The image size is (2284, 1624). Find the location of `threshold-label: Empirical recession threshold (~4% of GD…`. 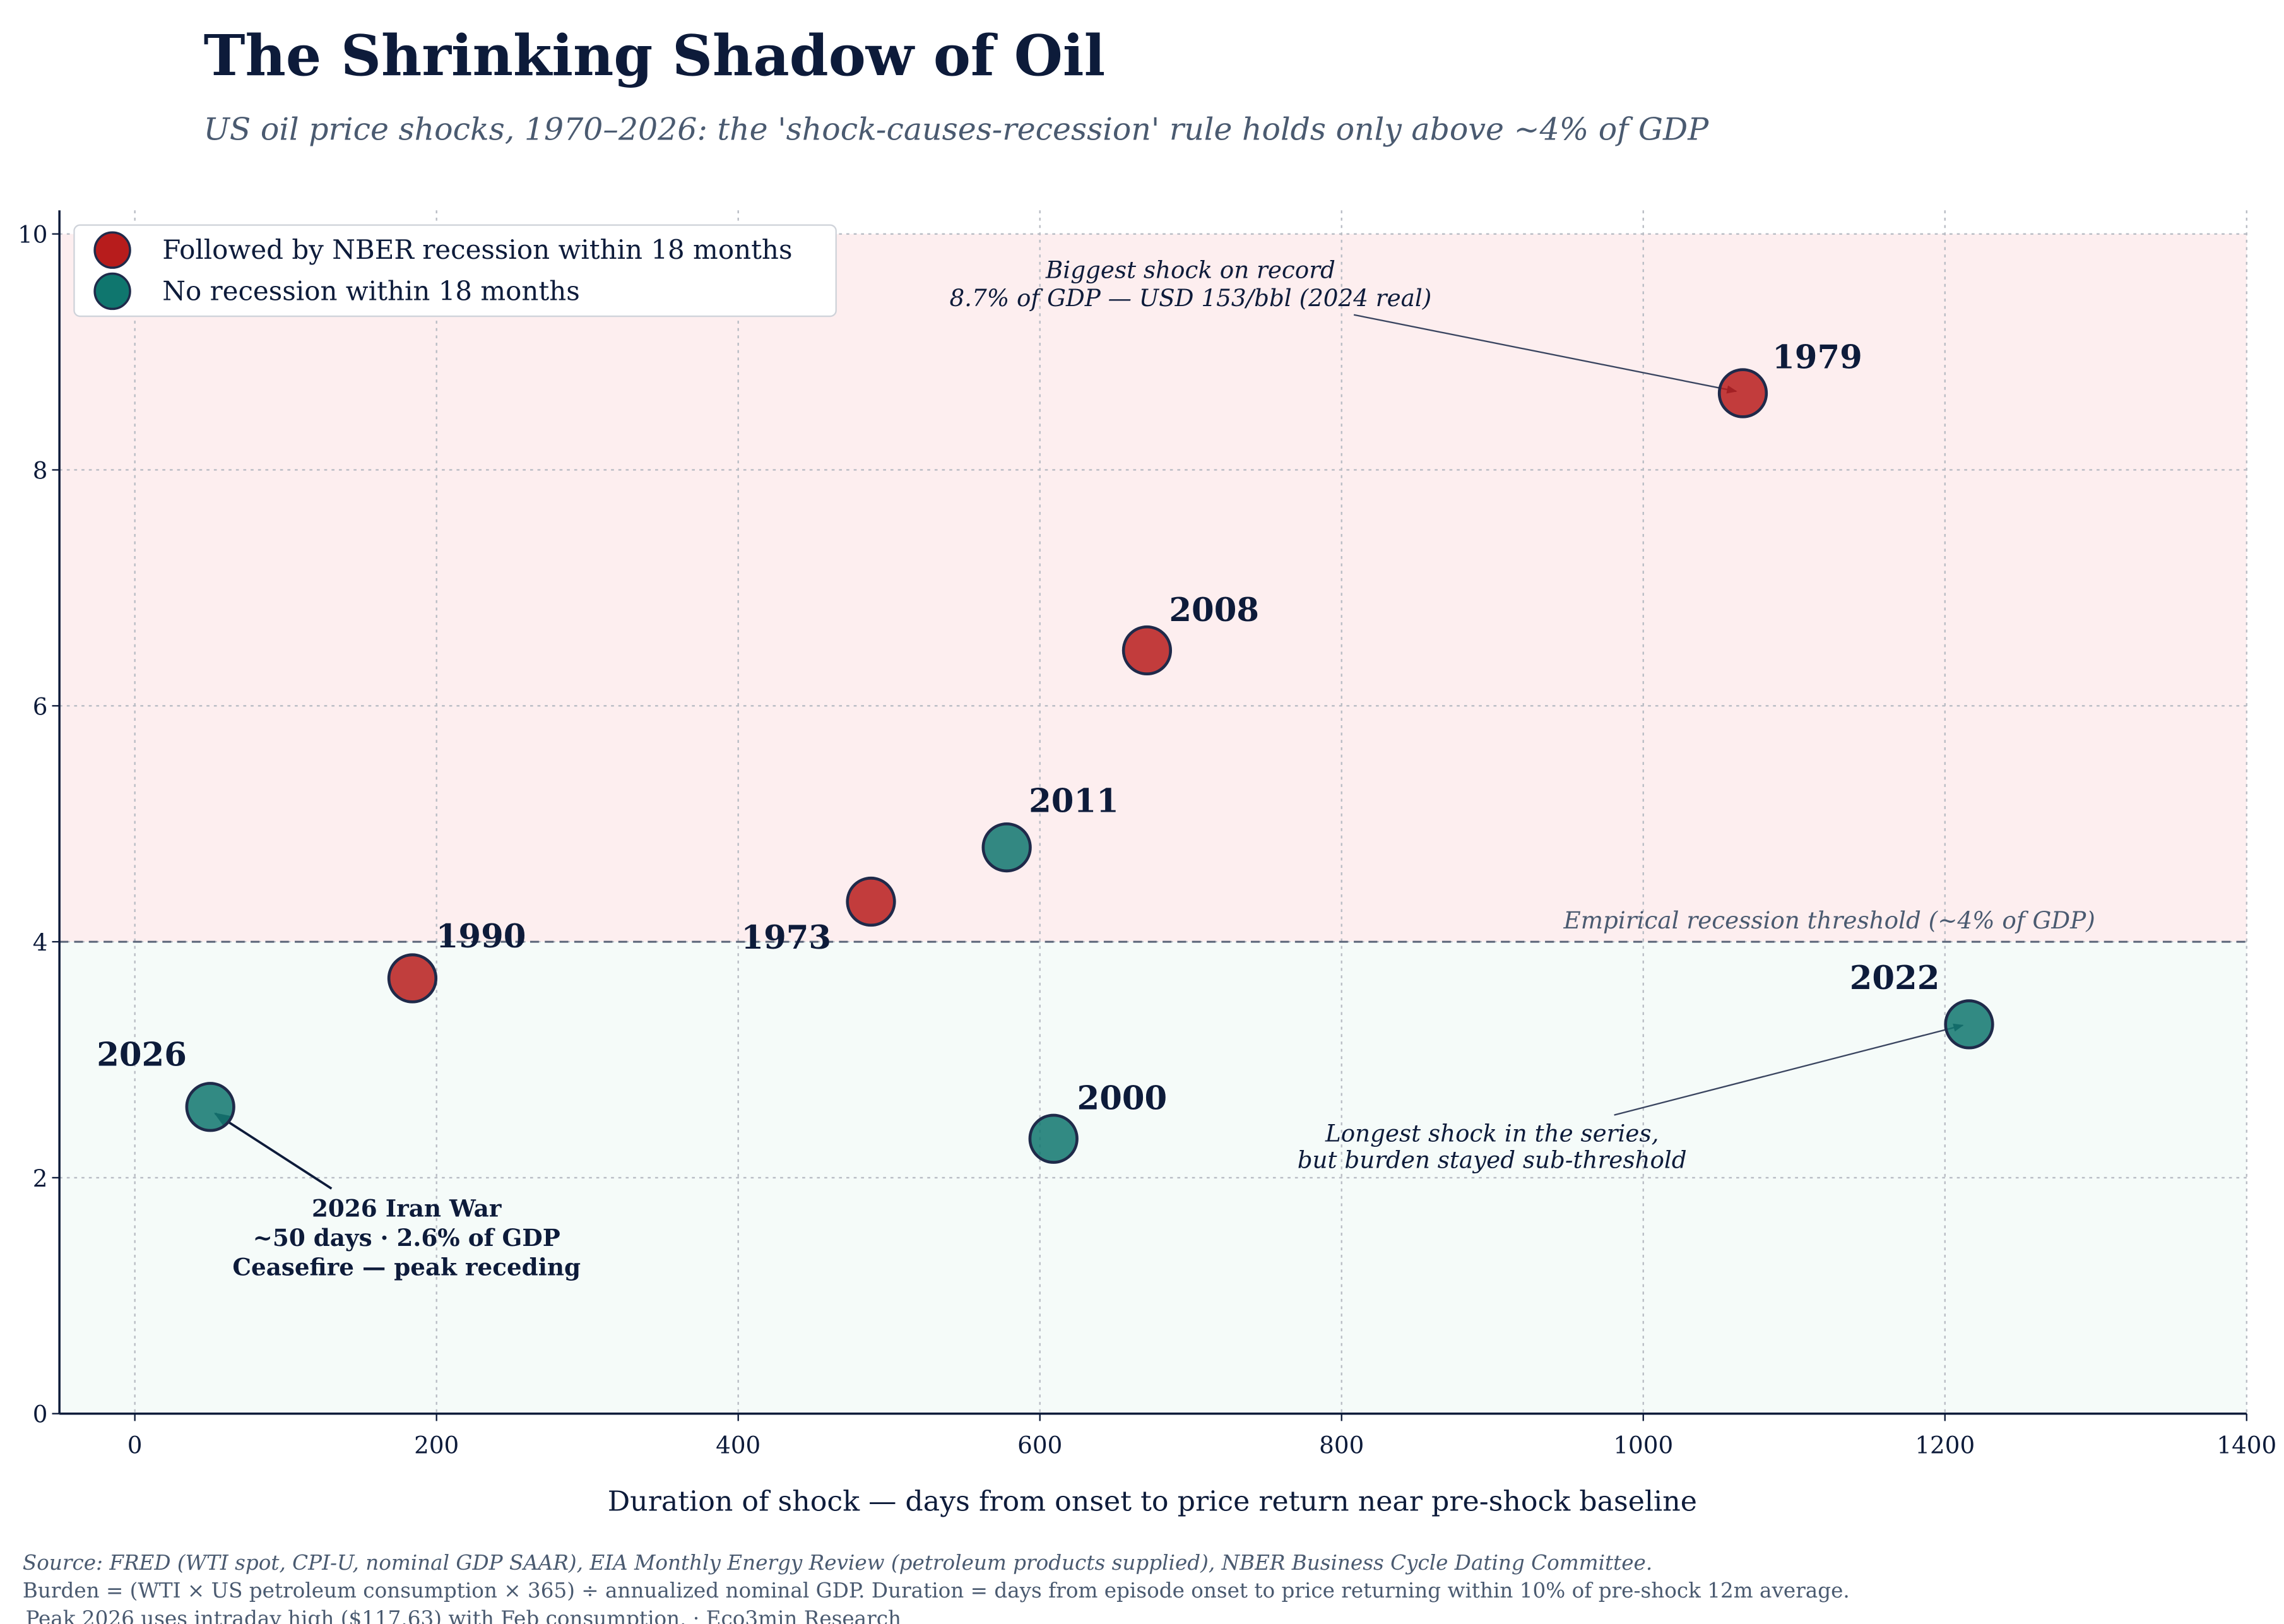

threshold-label: Empirical recession threshold (~4% of GD… is located at coordinates (1829, 920).